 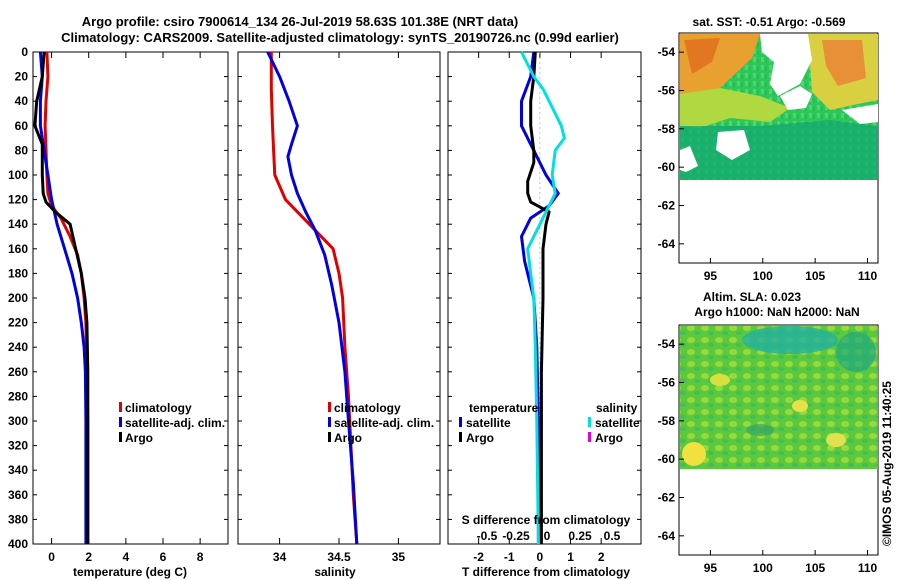 What do you see at coordinates (339, 557) in the screenshot?
I see `x-tick-label: 34.5` at bounding box center [339, 557].